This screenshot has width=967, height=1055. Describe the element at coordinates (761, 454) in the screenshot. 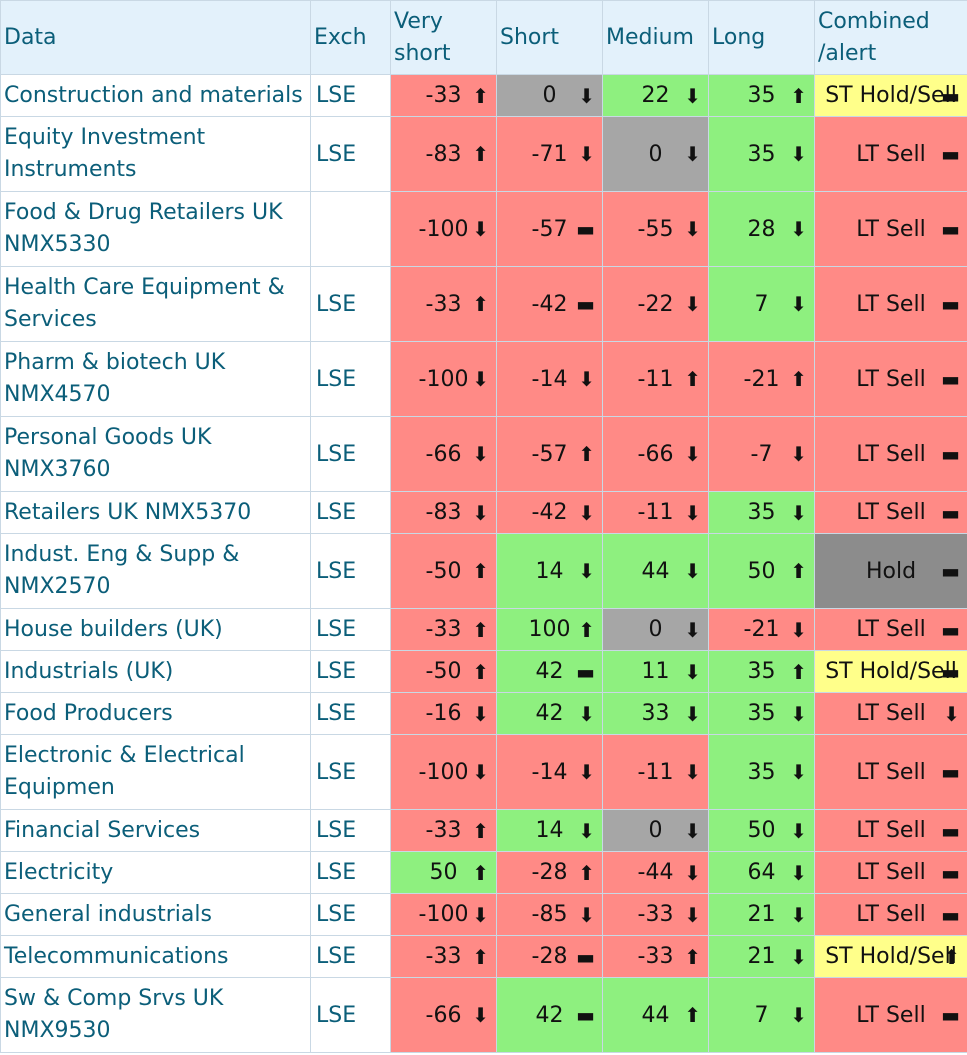

I see `long-cell: -7 ⬇` at that location.